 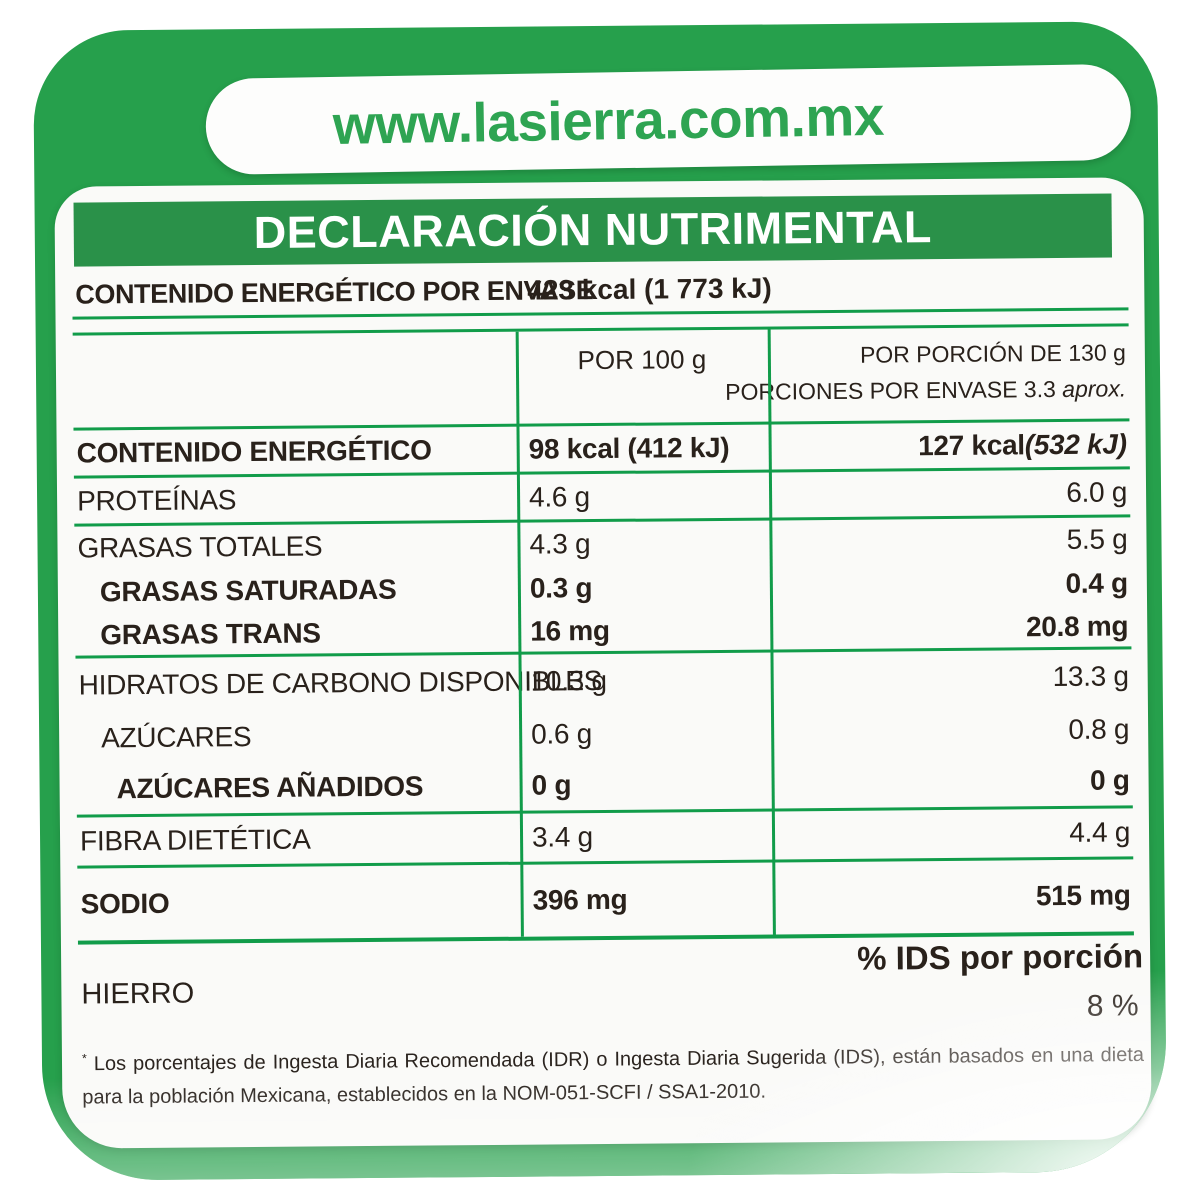 I want to click on mineral-ids-value: 8 %, so click(x=1112, y=1006).